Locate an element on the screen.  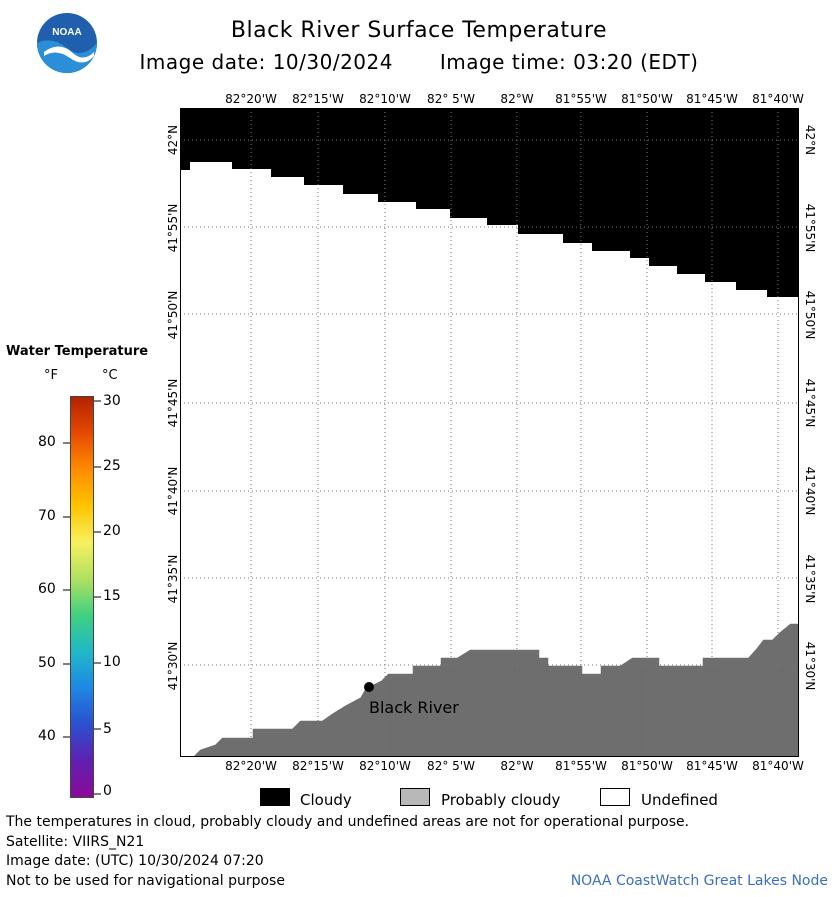
place-label-black-river: Black River is located at coordinates (414, 707).